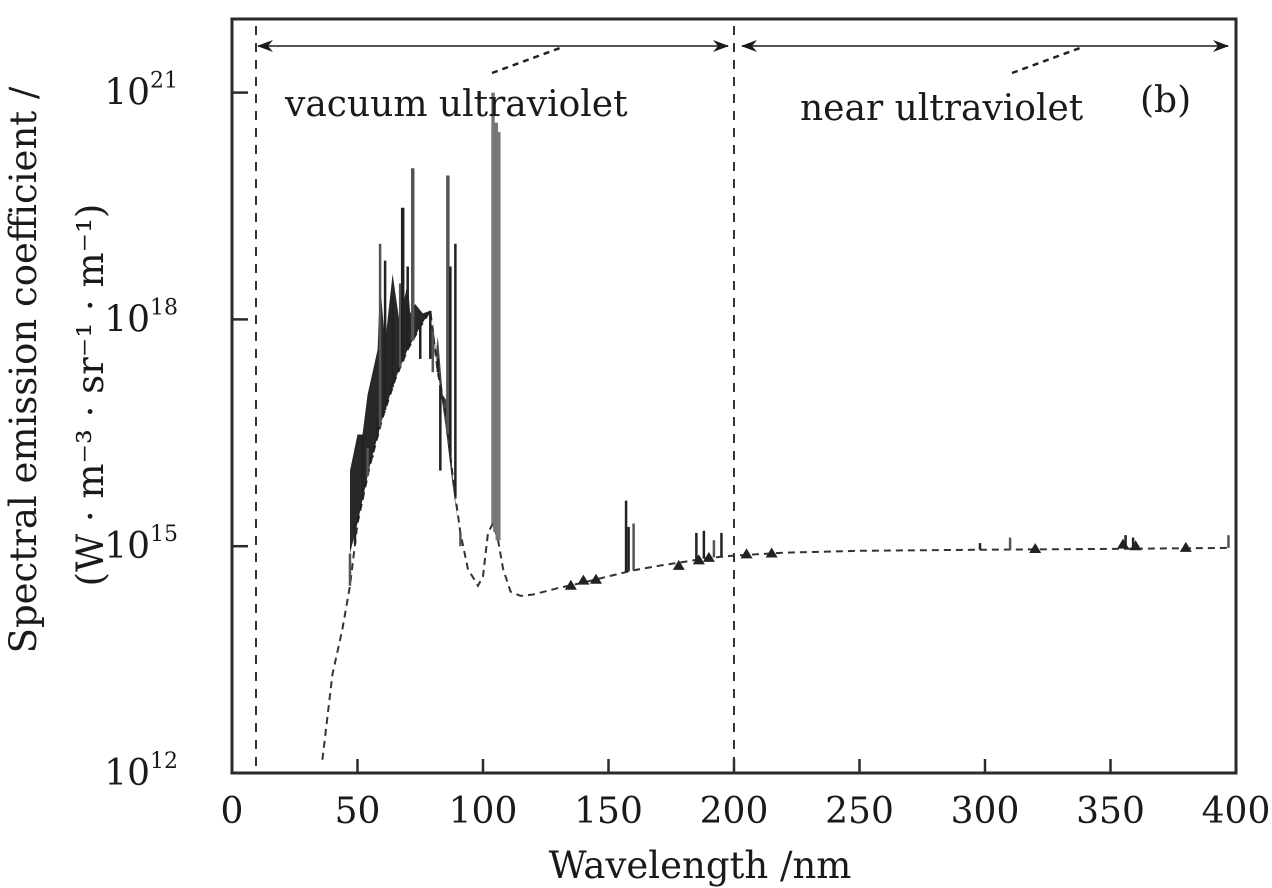 Image resolution: width=1272 pixels, height=888 pixels. What do you see at coordinates (141, 317) in the screenshot?
I see `y-tick-label: 1018` at bounding box center [141, 317].